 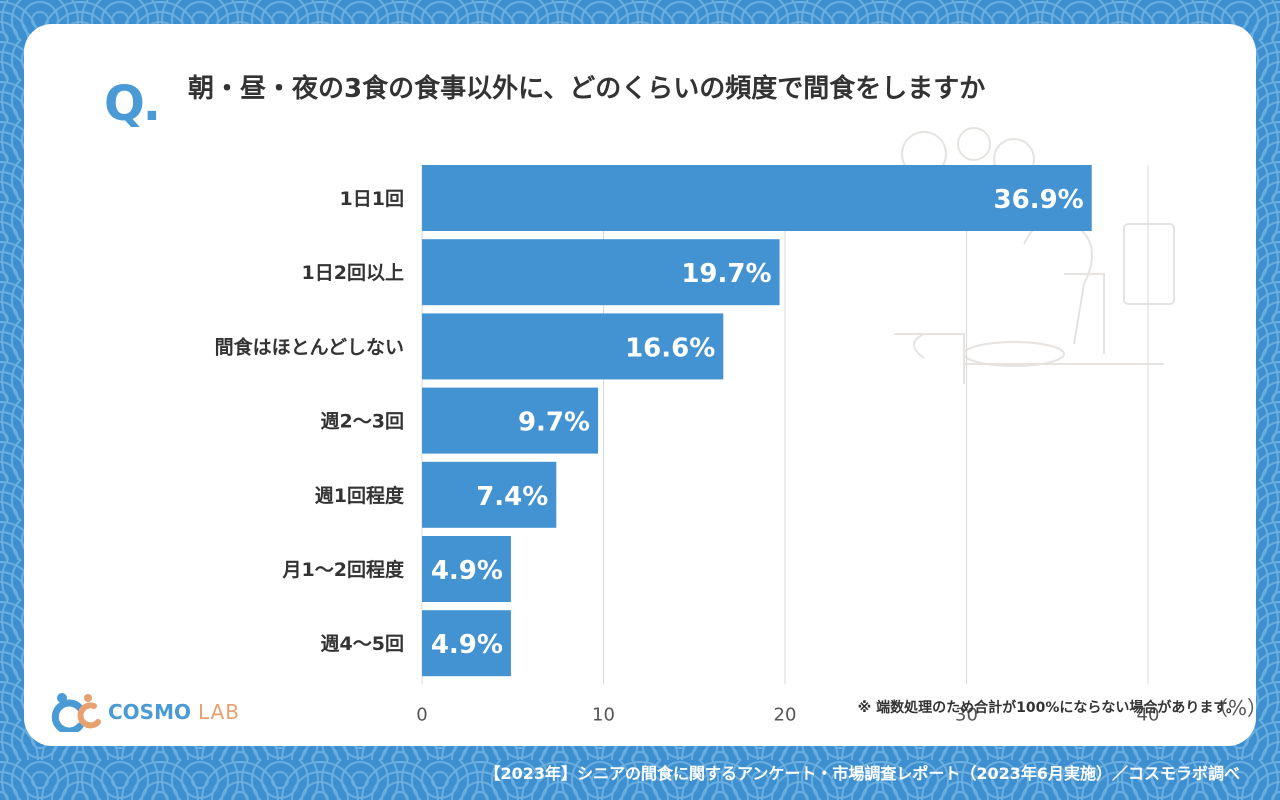 I want to click on x-tick-label: 10, so click(x=603, y=714).